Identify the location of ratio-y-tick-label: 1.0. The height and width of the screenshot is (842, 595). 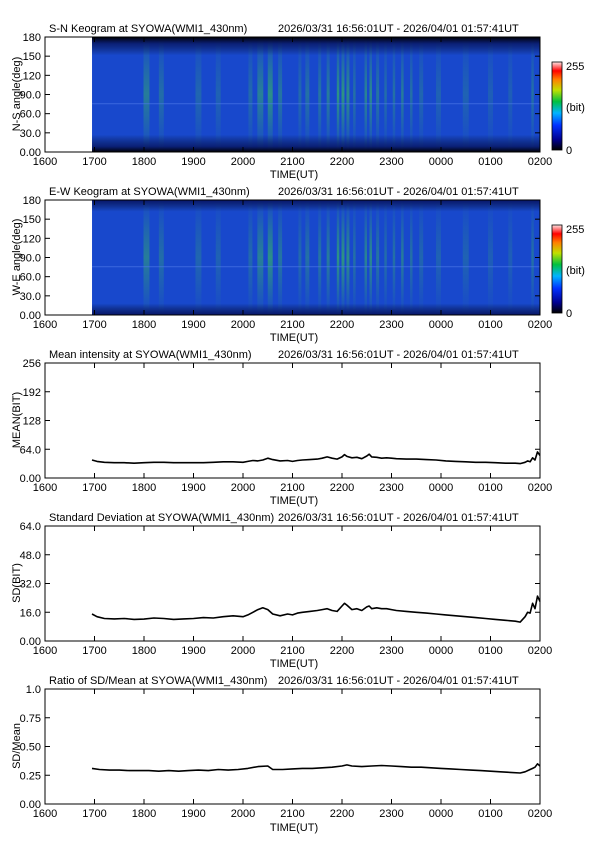
(33, 690).